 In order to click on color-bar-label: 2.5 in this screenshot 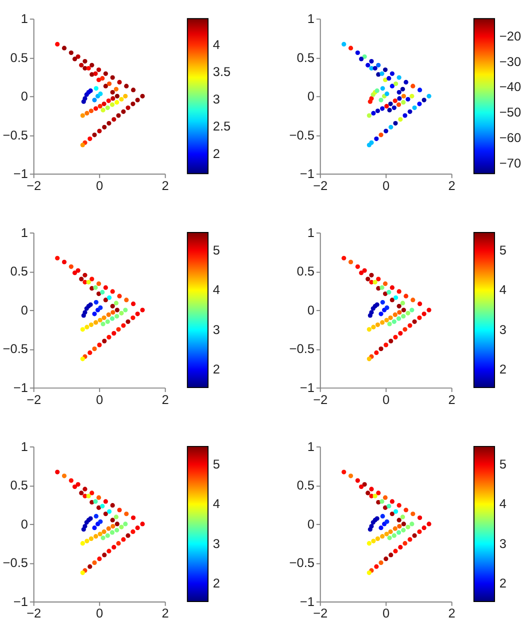, I will do `click(221, 126)`.